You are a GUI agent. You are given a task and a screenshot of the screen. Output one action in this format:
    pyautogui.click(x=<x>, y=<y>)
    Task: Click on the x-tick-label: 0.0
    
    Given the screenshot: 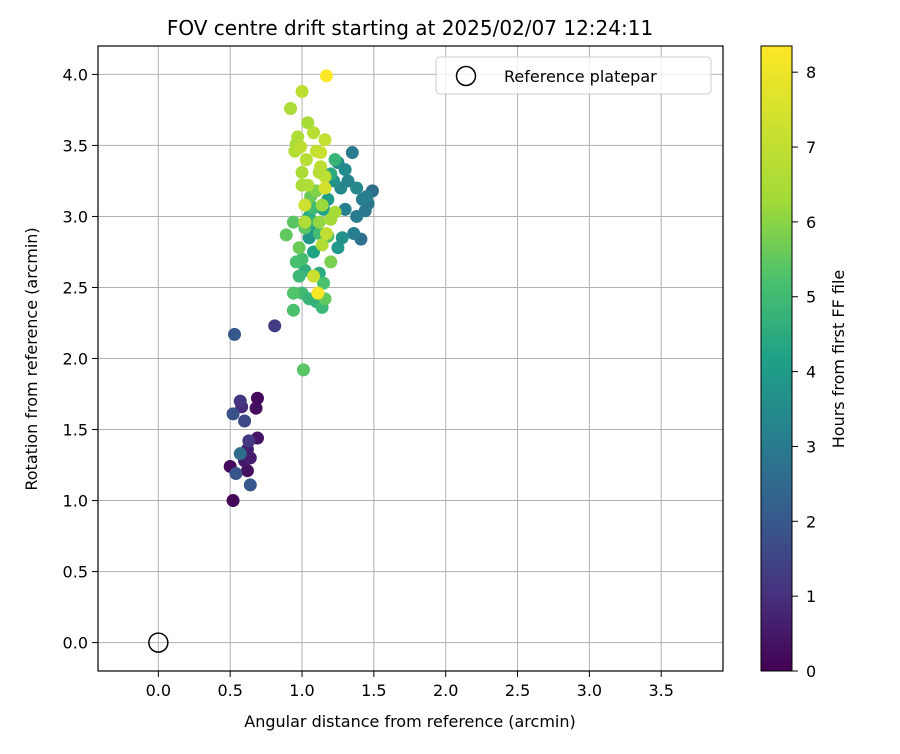 What is the action you would take?
    pyautogui.click(x=158, y=690)
    